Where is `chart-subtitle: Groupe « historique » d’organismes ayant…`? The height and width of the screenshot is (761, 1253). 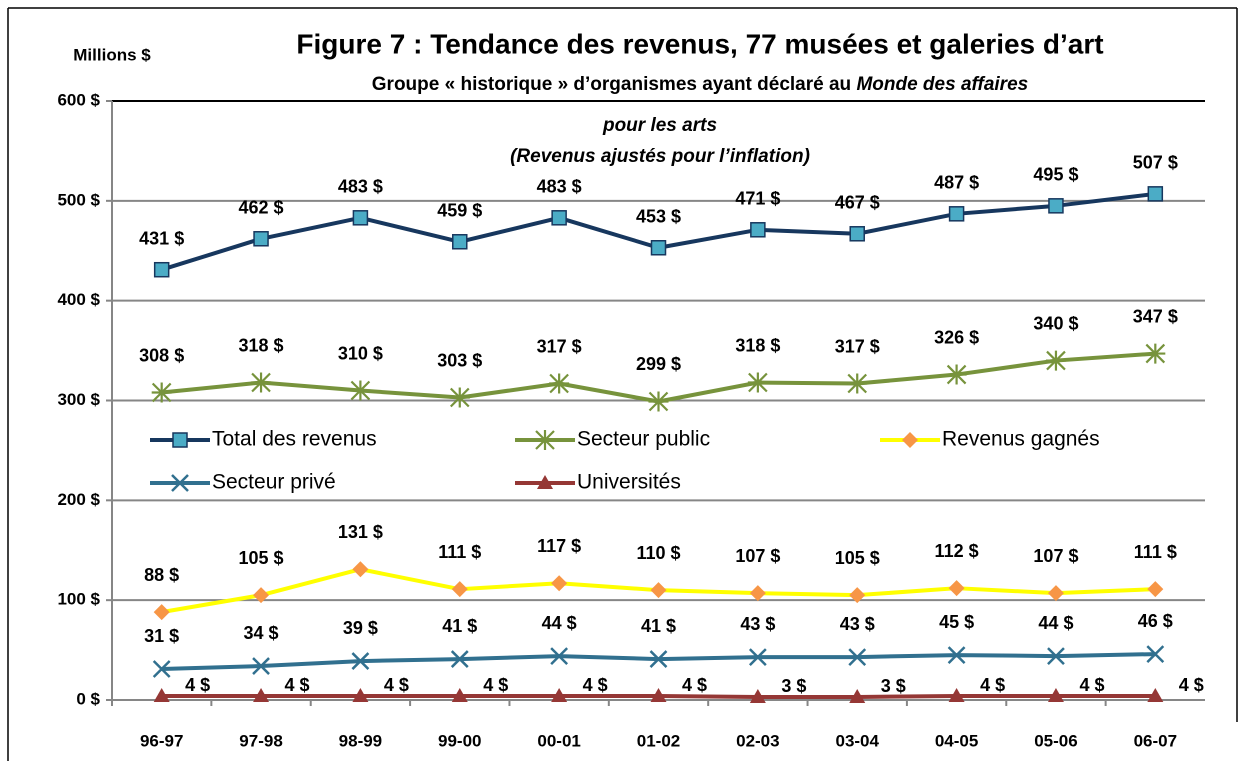 chart-subtitle: Groupe « historique » d’organismes ayant… is located at coordinates (700, 84).